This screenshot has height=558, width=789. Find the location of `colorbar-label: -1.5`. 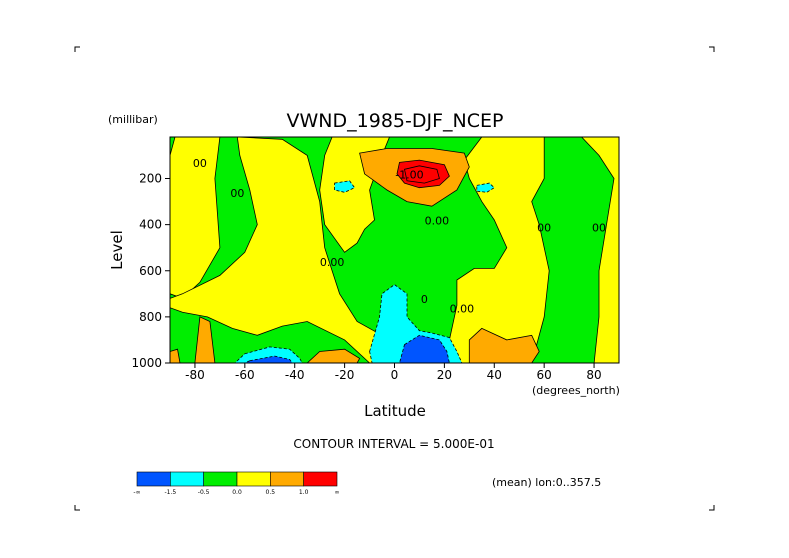

colorbar-label: -1.5 is located at coordinates (170, 492).